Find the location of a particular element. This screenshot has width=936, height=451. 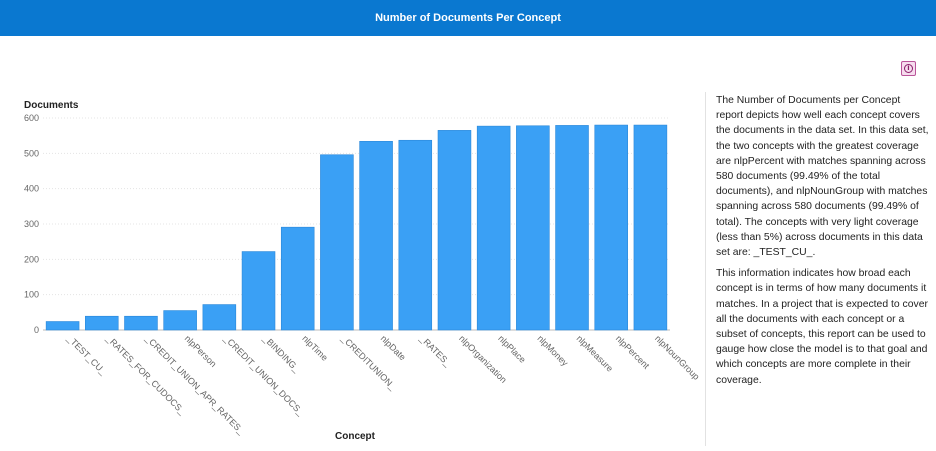

y-tick-label: 0 is located at coordinates (36, 330).